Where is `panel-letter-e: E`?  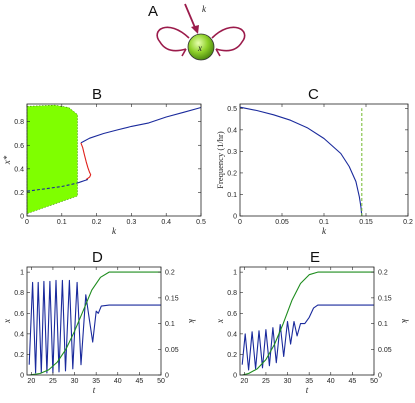 panel-letter-e: E is located at coordinates (315, 257).